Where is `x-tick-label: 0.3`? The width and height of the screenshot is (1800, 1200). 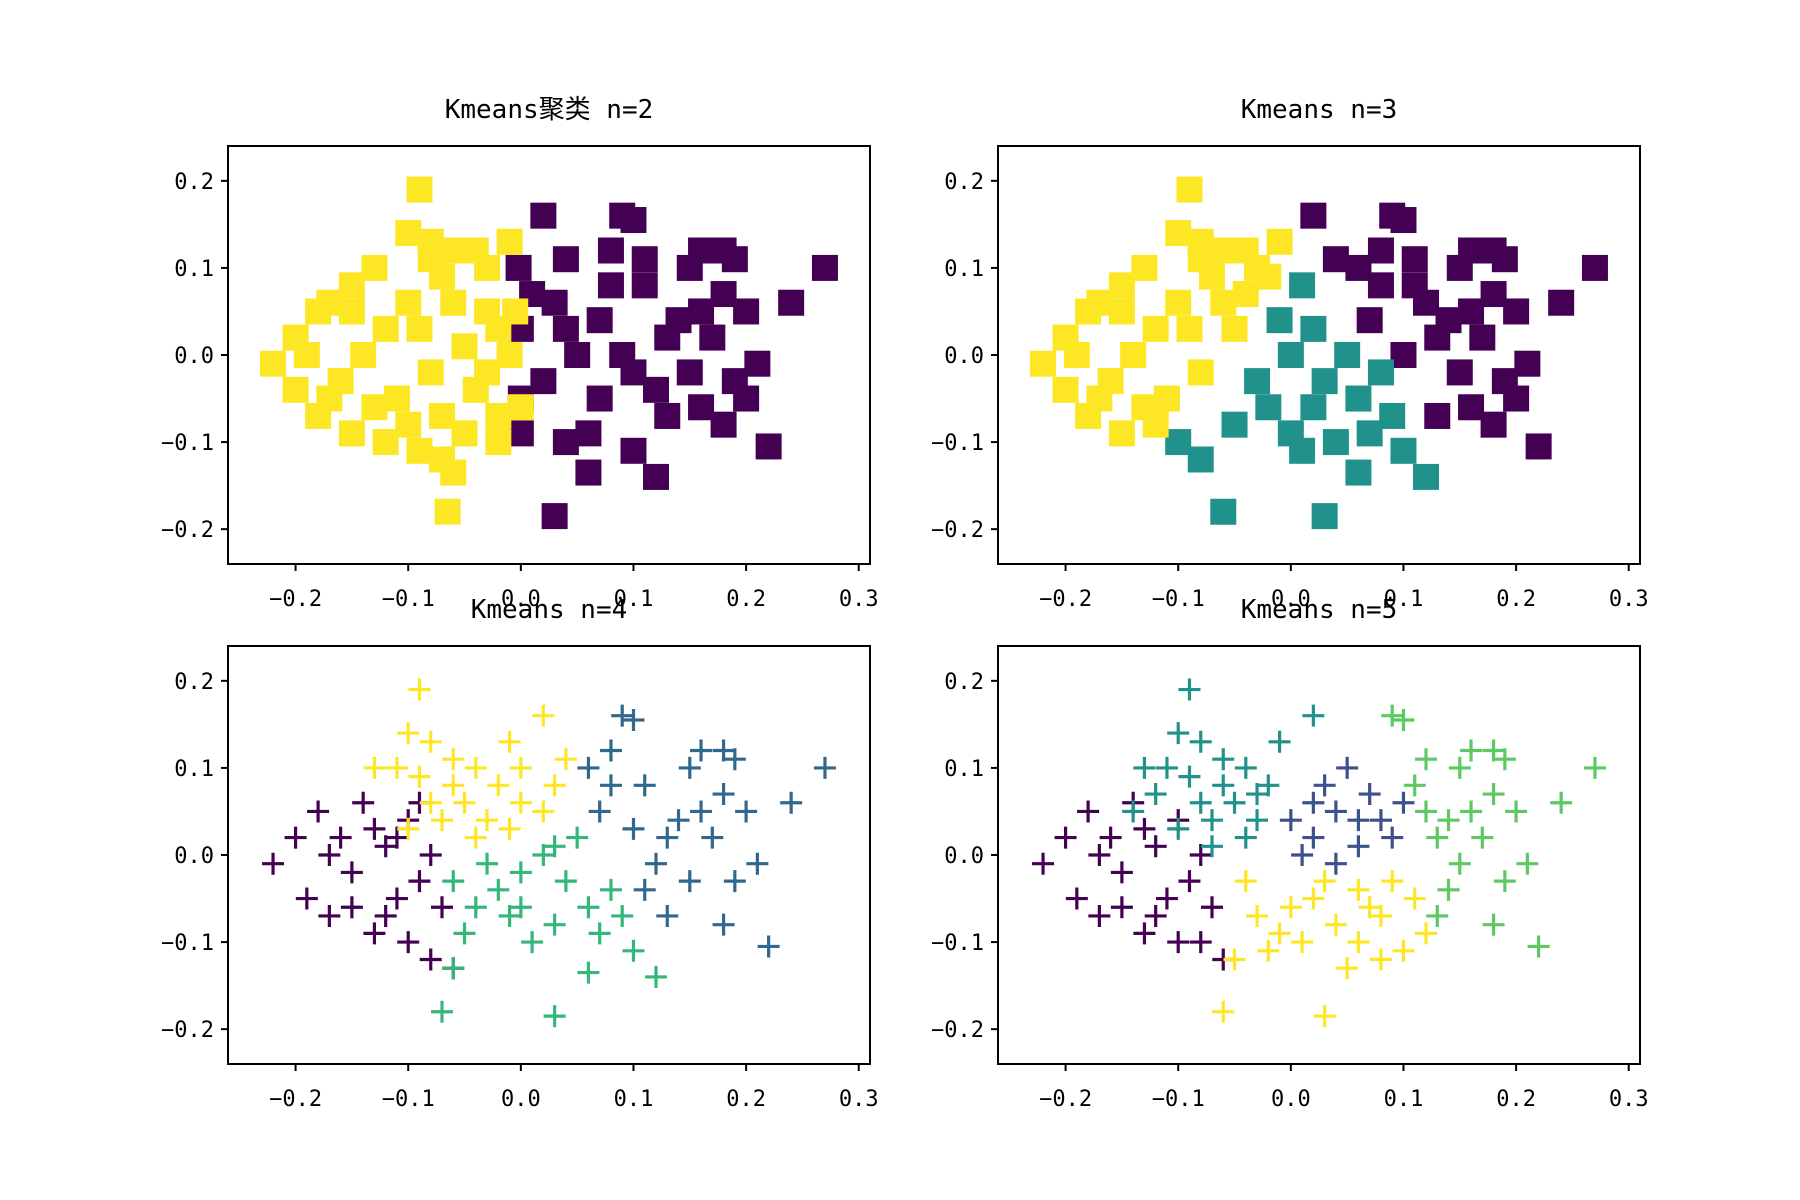 x-tick-label: 0.3 is located at coordinates (1629, 1099).